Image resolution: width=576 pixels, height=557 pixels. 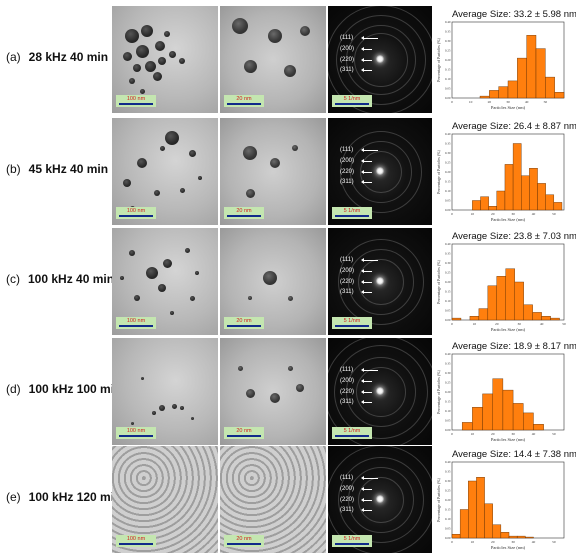 I want to click on miller-index-label: (200), so click(x=347, y=49).